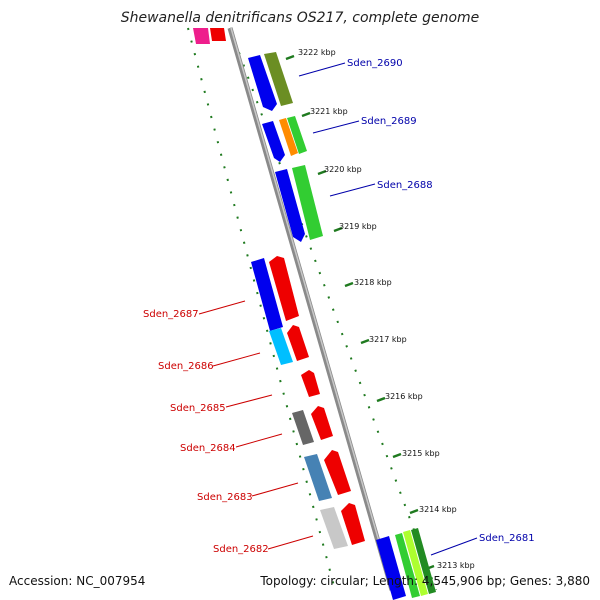 The height and width of the screenshot is (600, 600). What do you see at coordinates (318, 477) in the screenshot?
I see `gene-block-sden-2683-steelblue` at bounding box center [318, 477].